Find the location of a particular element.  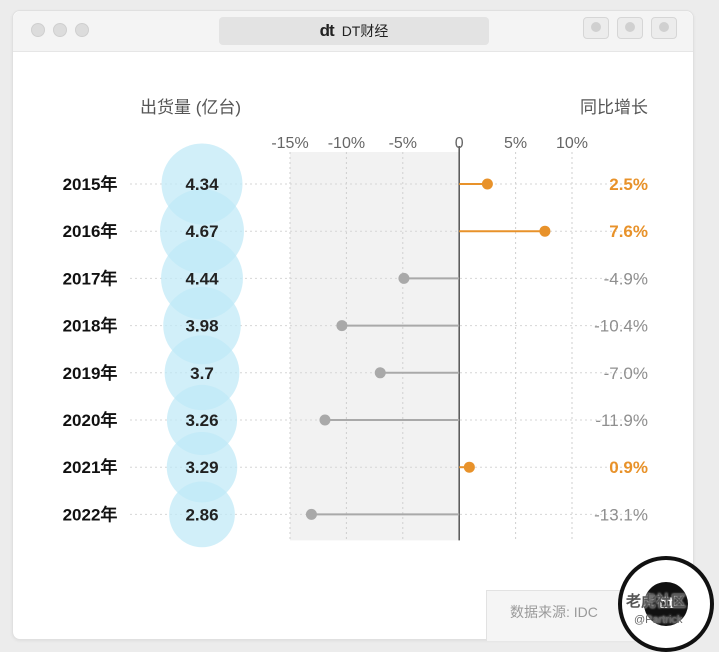

x-tick-labels: -15% -10% -5% 0 5% 10% is located at coordinates (429, 143).